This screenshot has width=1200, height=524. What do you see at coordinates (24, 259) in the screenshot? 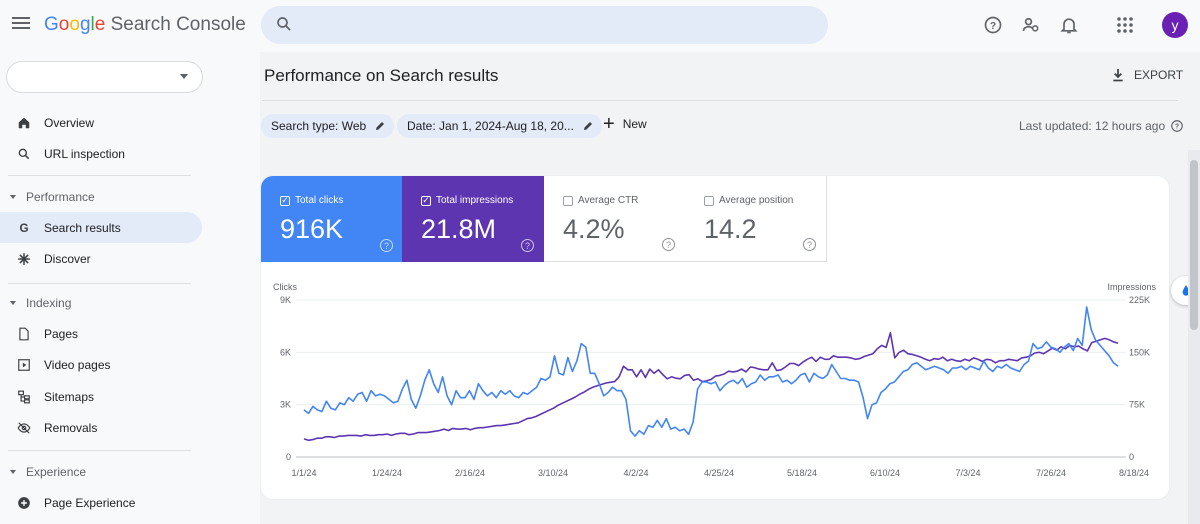
I see `asterisk-icon` at bounding box center [24, 259].